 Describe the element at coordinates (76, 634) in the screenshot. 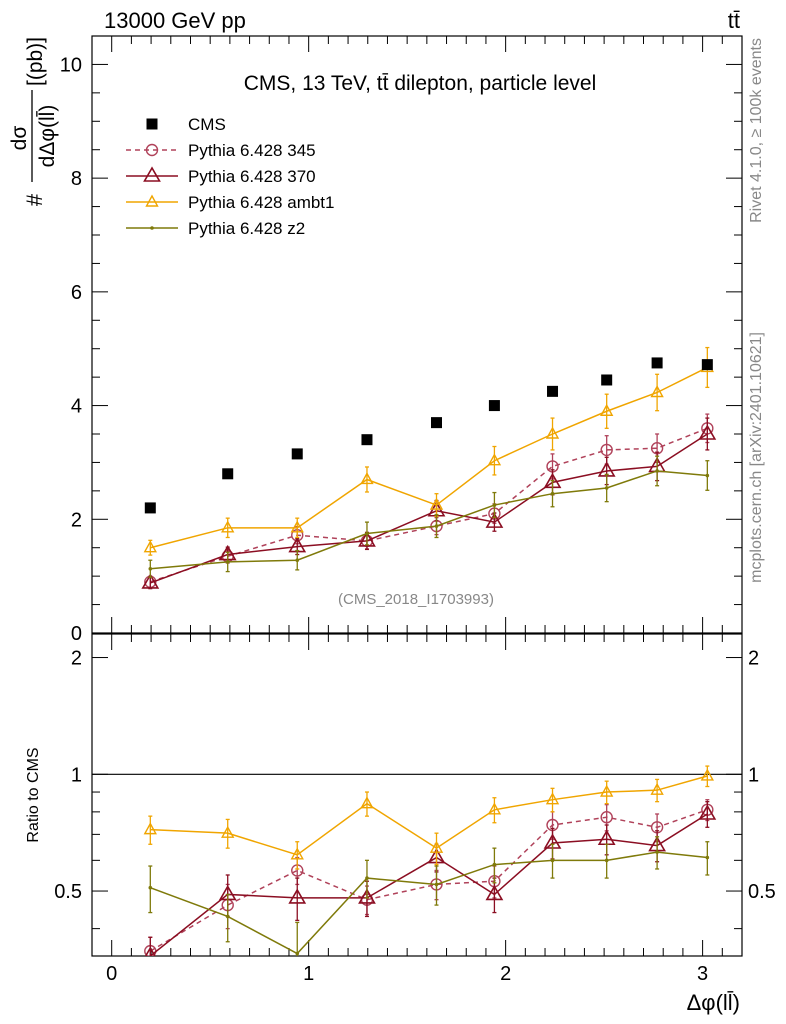

I see `main-y-tick-label: 0` at that location.